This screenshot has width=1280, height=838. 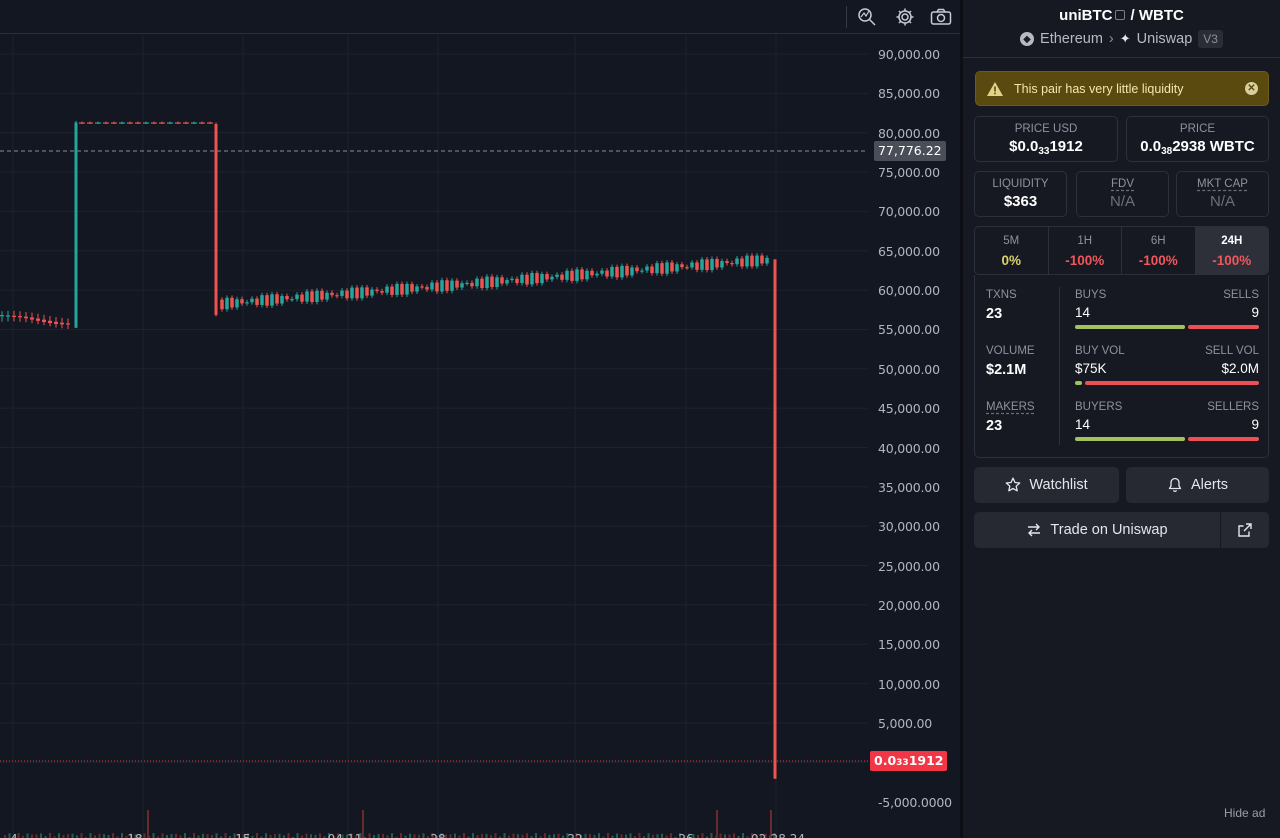 What do you see at coordinates (1231, 250) in the screenshot?
I see `tab-24h: 24H -100%` at bounding box center [1231, 250].